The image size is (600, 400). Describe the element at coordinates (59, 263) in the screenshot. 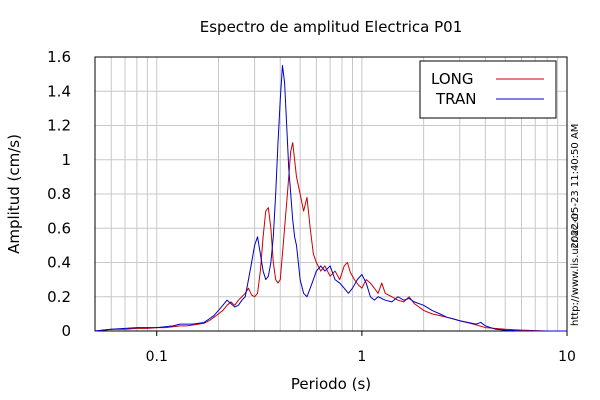

I see `y-tick-label: 0.4` at that location.